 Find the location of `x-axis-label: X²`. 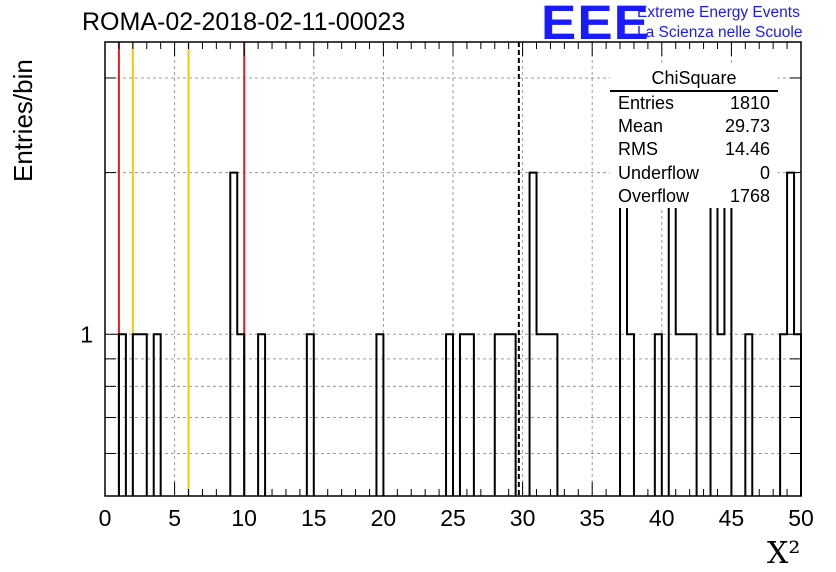

x-axis-label: X² is located at coordinates (784, 553).